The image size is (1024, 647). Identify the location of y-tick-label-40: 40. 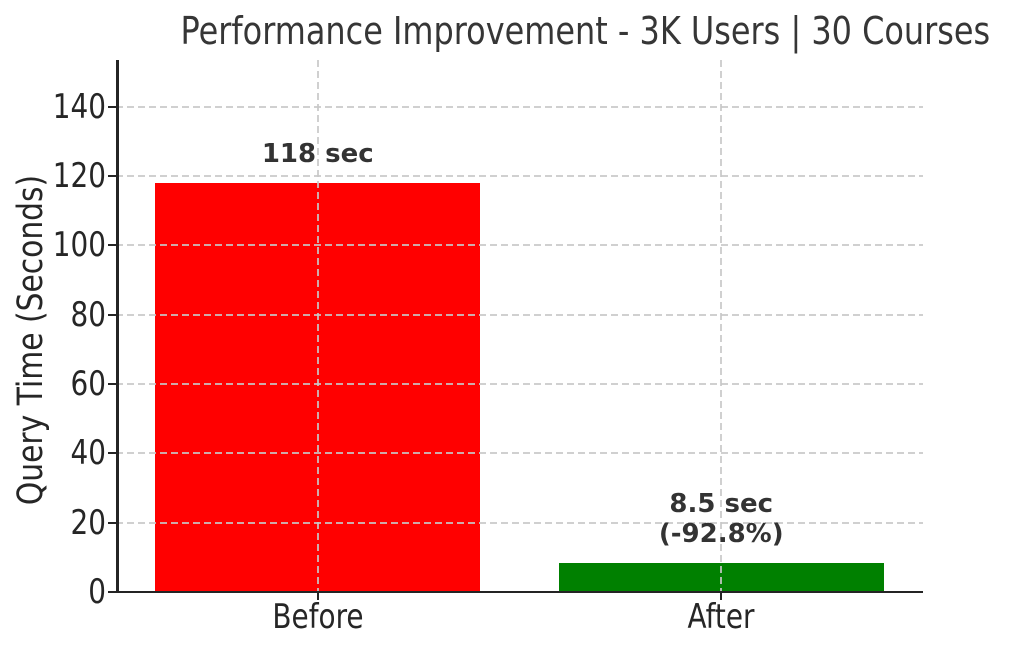
(88, 453).